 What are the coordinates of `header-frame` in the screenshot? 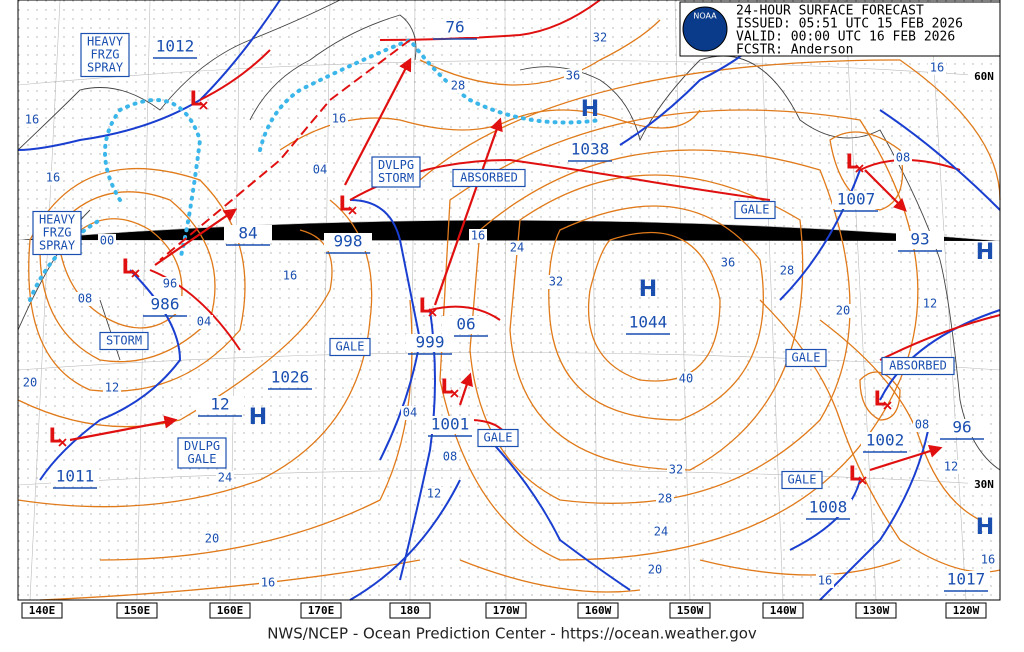 It's located at (840, 29).